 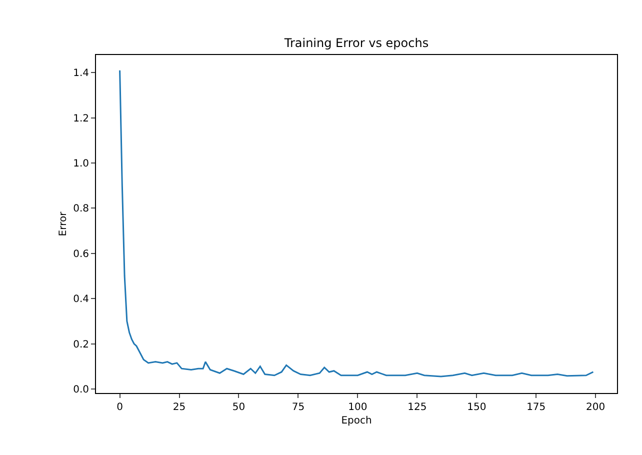 What do you see at coordinates (119, 407) in the screenshot?
I see `x-tick-label: 0` at bounding box center [119, 407].